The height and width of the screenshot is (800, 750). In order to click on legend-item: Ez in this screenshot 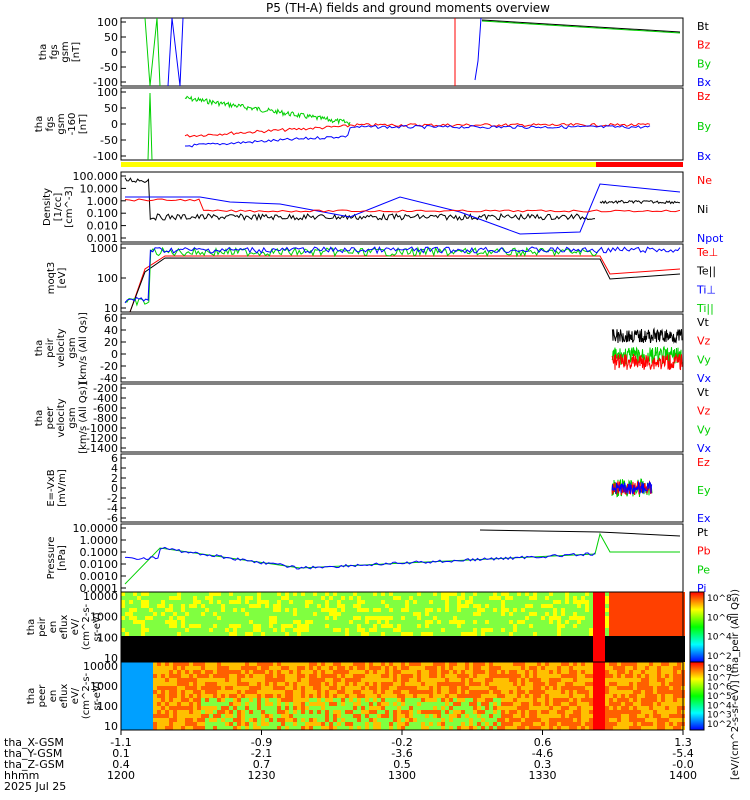, I will do `click(703, 462)`.